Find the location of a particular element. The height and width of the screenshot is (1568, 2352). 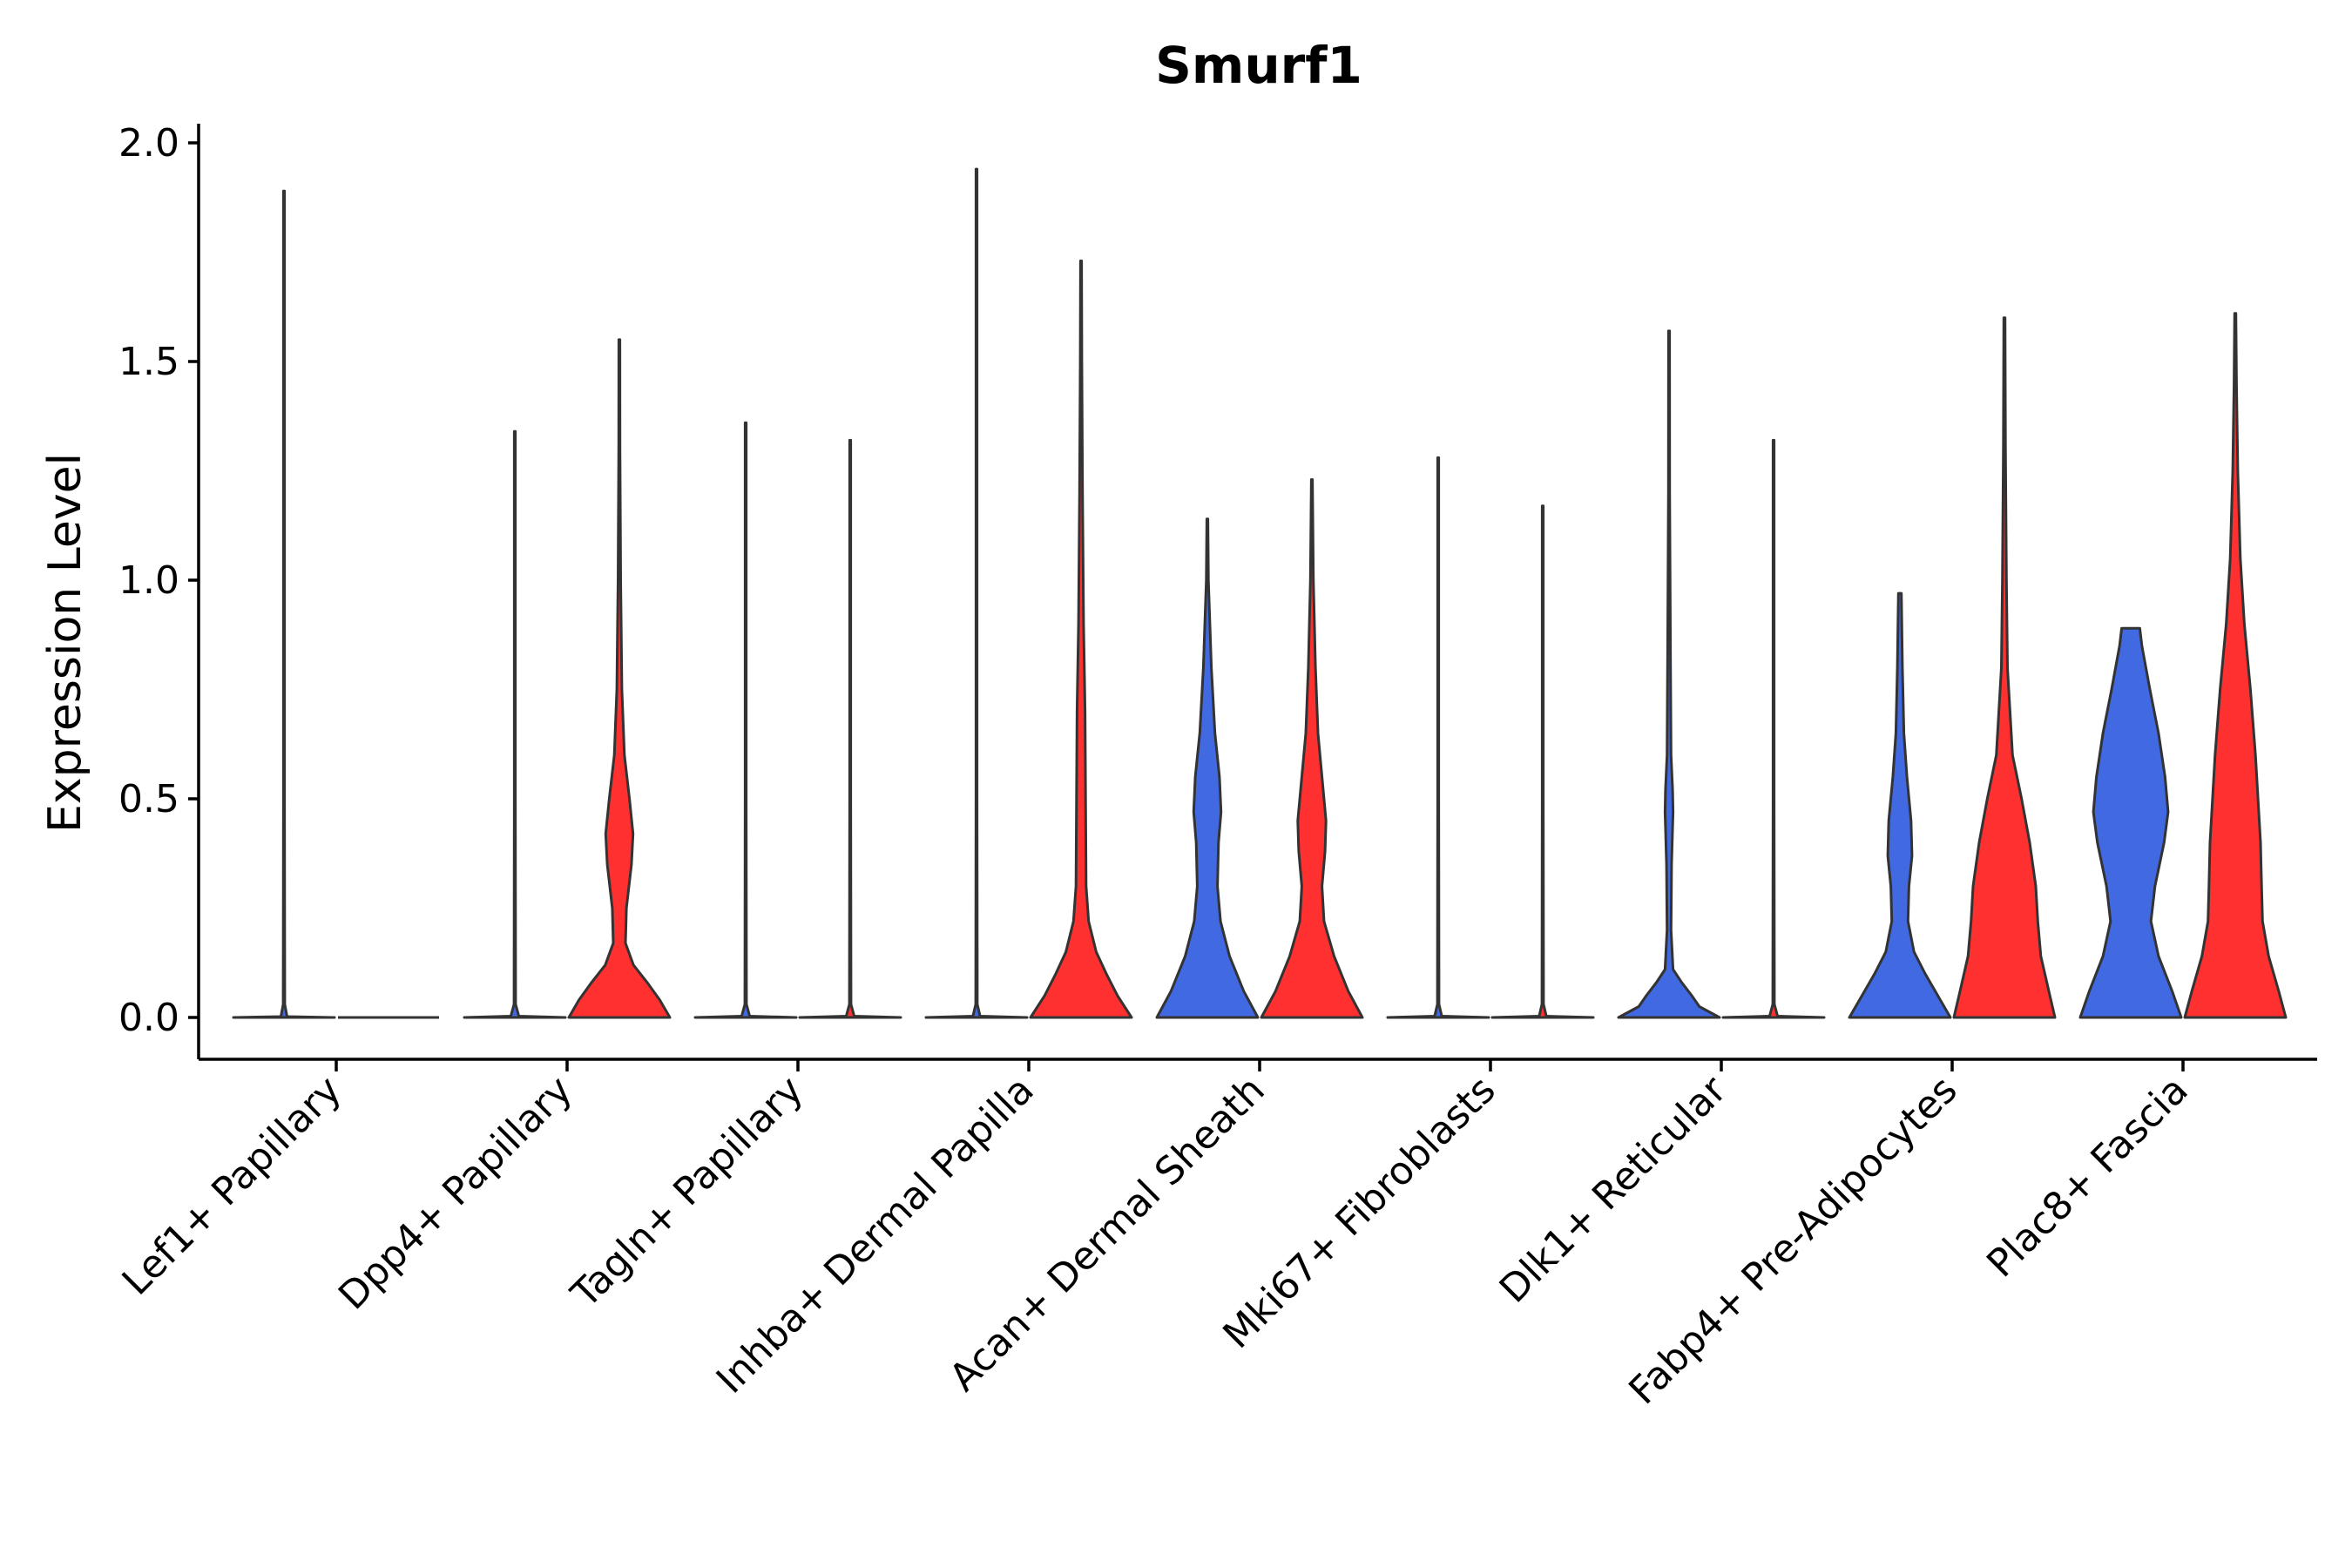

violin-b-acan-dermal-sheath is located at coordinates (1312, 748).